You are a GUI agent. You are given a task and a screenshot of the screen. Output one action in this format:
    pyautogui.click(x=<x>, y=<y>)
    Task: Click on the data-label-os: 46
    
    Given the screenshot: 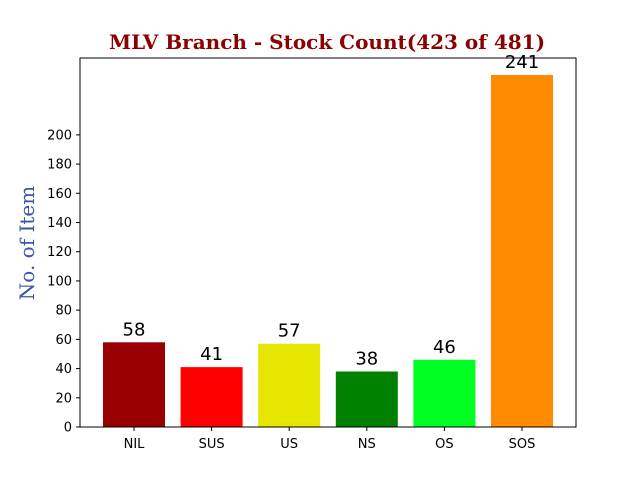 What is the action you would take?
    pyautogui.click(x=444, y=347)
    